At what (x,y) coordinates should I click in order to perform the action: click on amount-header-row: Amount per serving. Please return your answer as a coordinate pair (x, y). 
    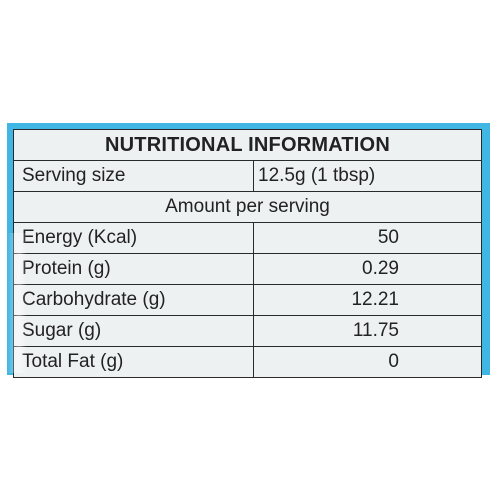
    Looking at the image, I should click on (247, 207).